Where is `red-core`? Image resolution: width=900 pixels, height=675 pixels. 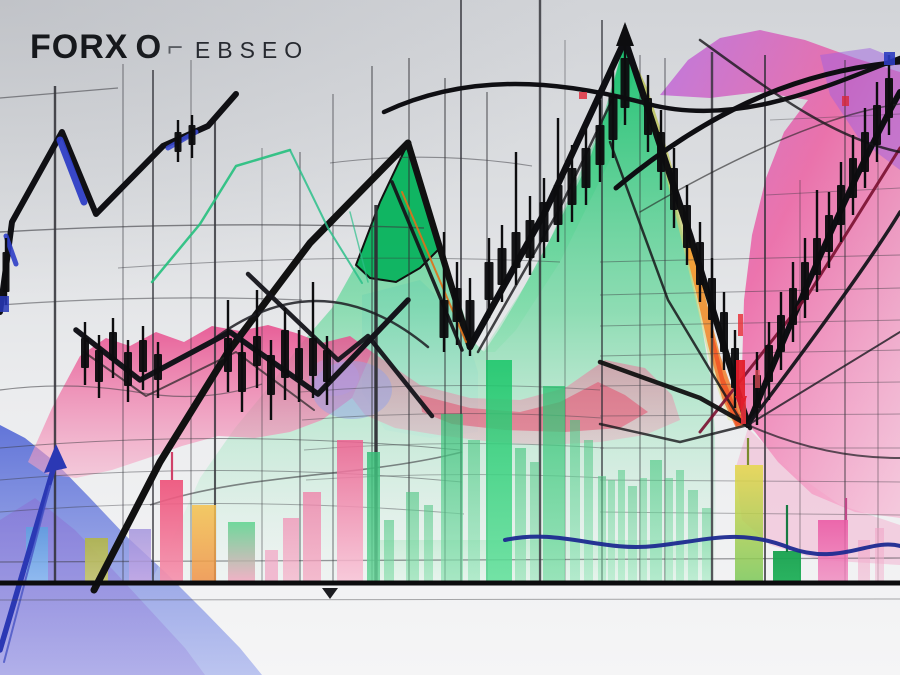 red-core is located at coordinates (534, 407).